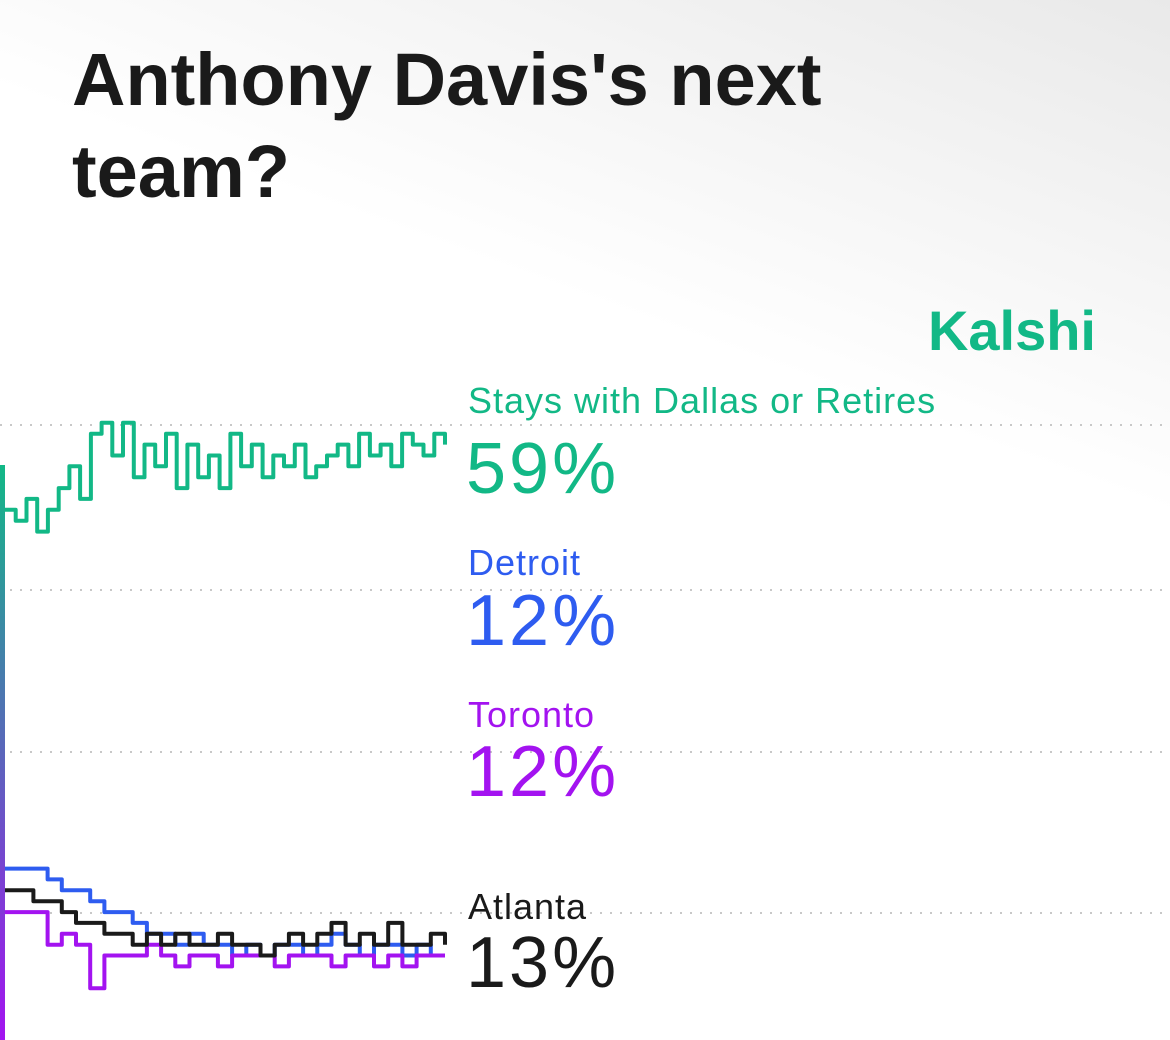 This screenshot has height=1040, width=1170. What do you see at coordinates (2, 752) in the screenshot?
I see `side-strip` at bounding box center [2, 752].